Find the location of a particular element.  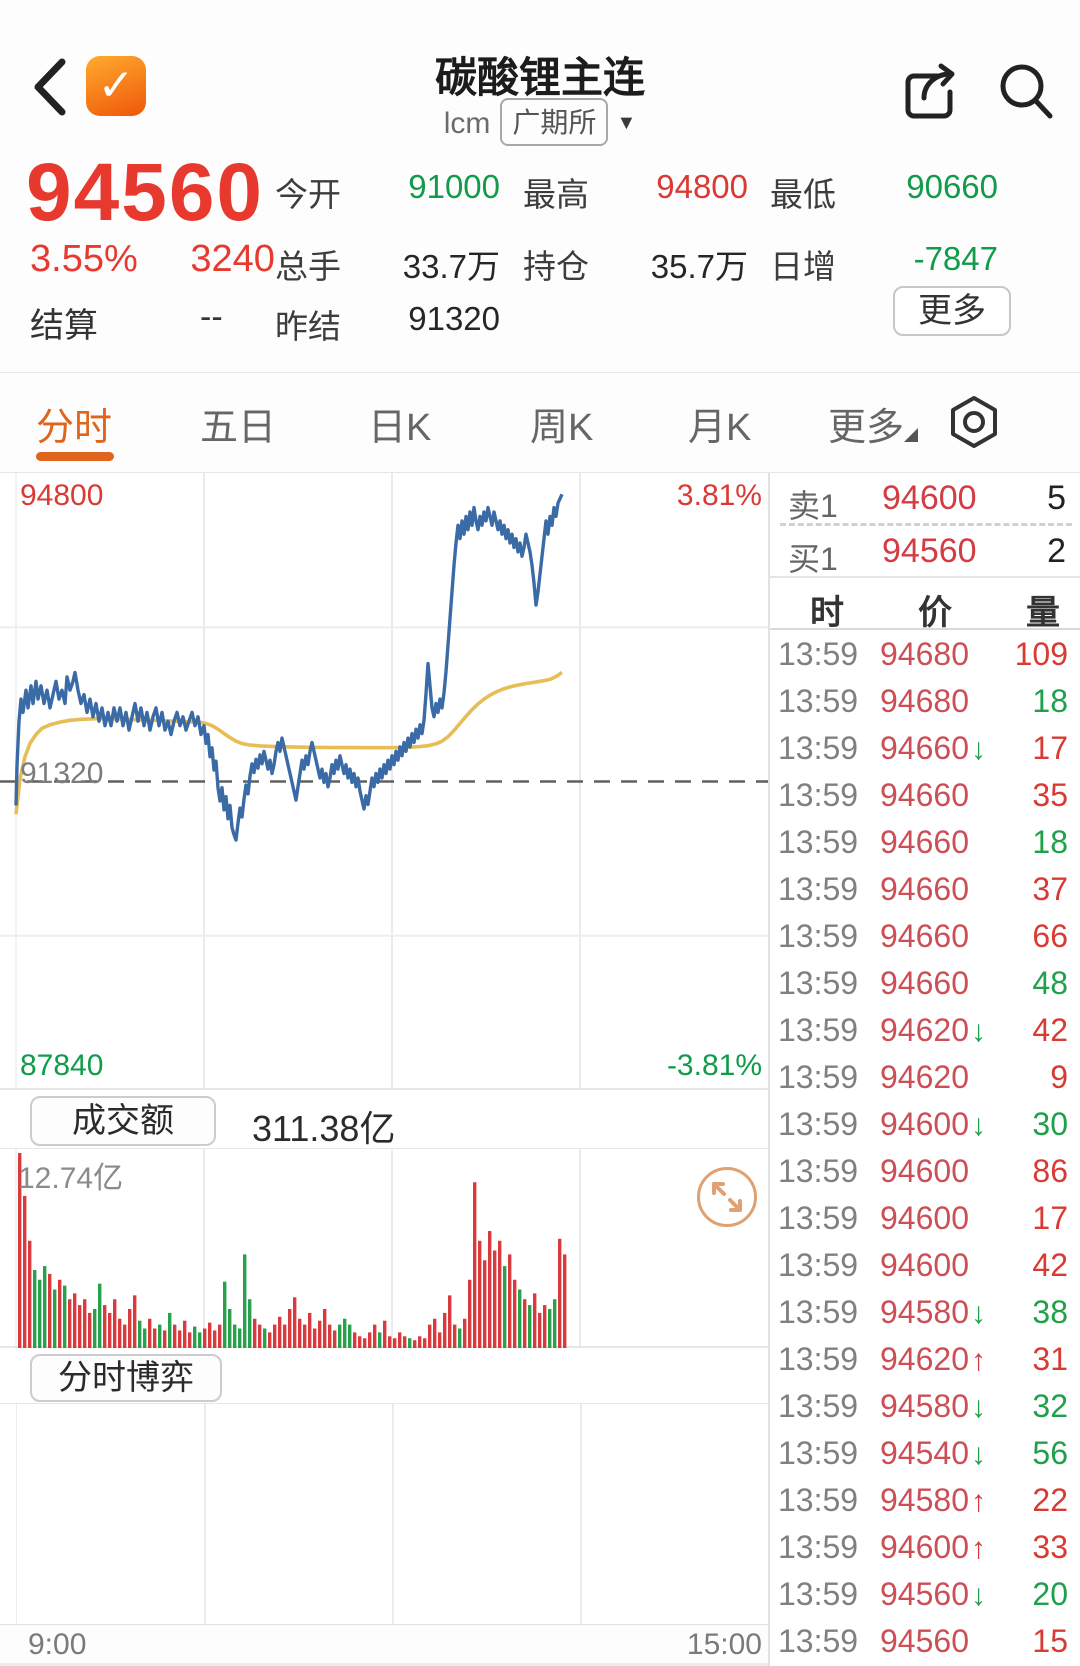

ask-volume: 5 is located at coordinates (1056, 498).